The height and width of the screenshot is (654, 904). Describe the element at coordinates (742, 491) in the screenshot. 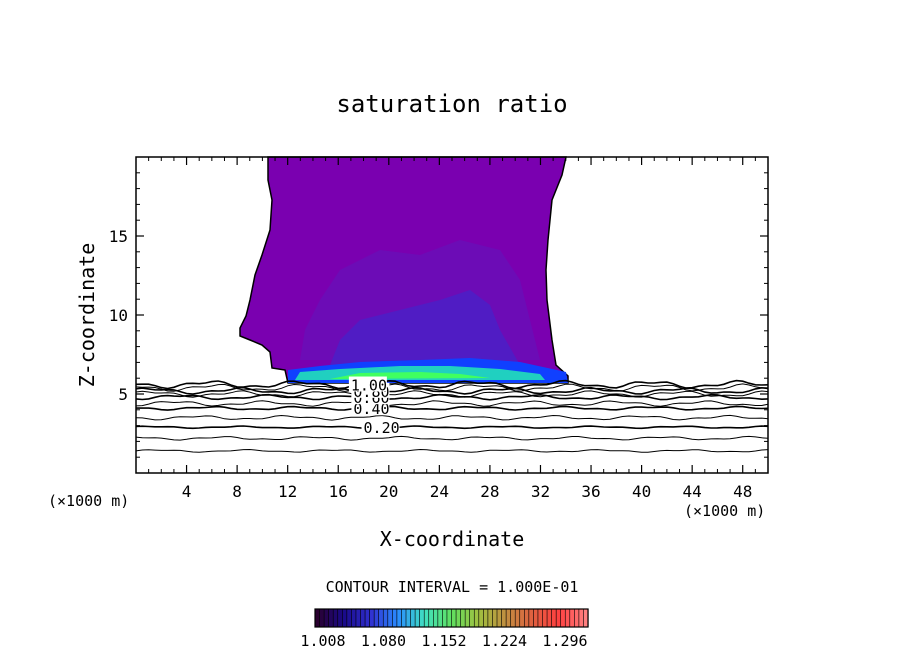

I see `x-tick-label: 48` at that location.